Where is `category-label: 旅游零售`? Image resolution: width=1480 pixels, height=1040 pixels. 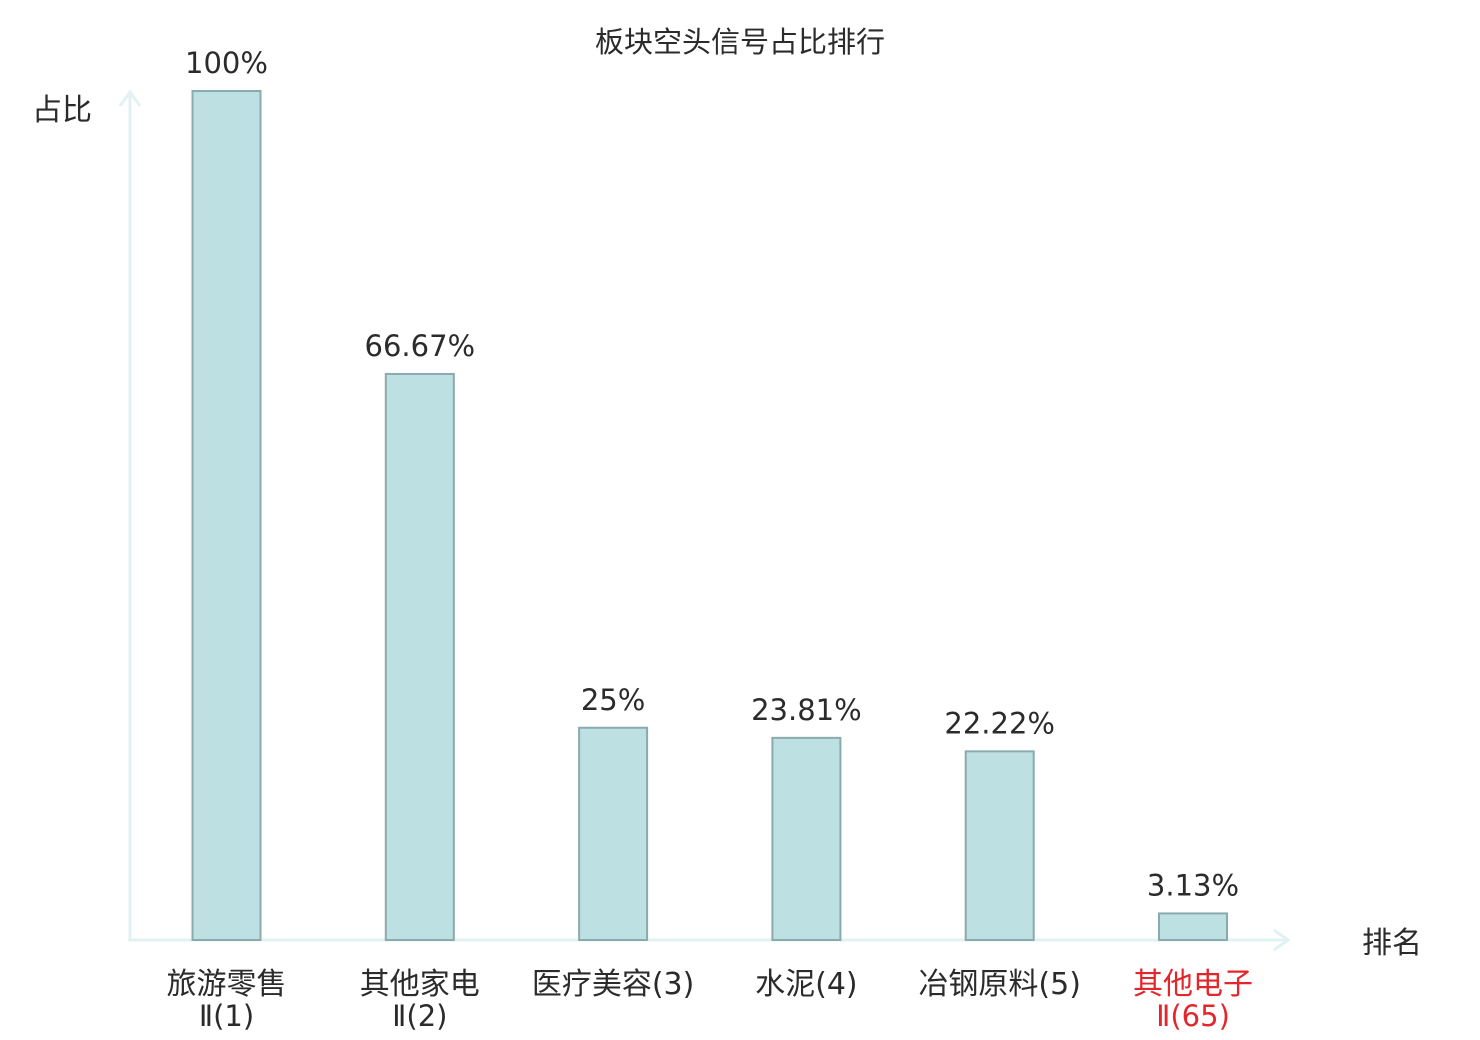 category-label: 旅游零售 is located at coordinates (227, 984).